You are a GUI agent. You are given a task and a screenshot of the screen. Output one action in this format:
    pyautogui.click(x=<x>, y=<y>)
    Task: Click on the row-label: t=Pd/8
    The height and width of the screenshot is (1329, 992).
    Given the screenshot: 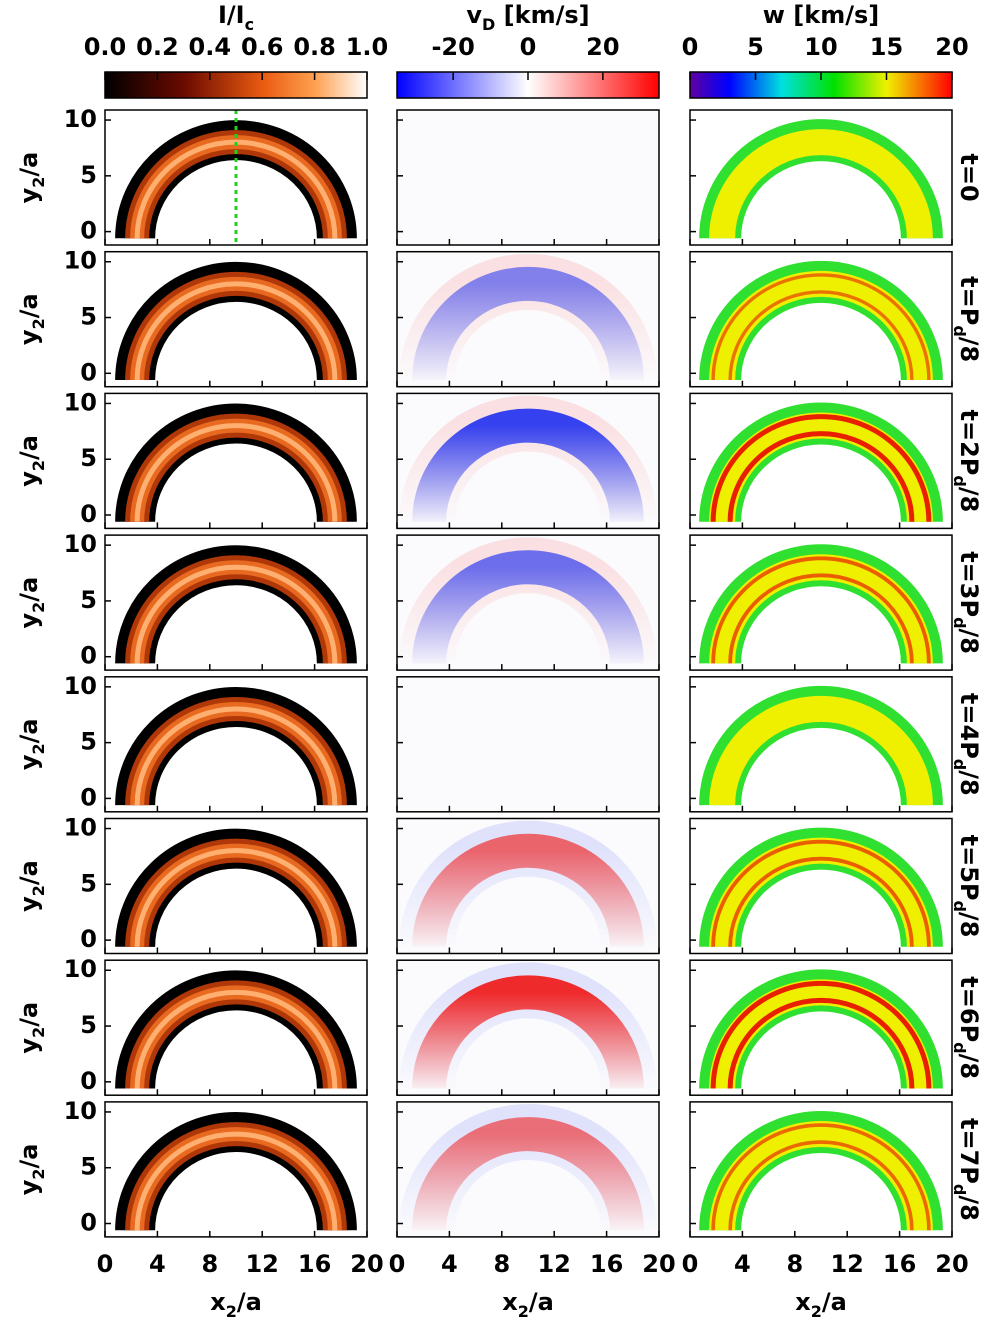 What is the action you would take?
    pyautogui.click(x=966, y=319)
    